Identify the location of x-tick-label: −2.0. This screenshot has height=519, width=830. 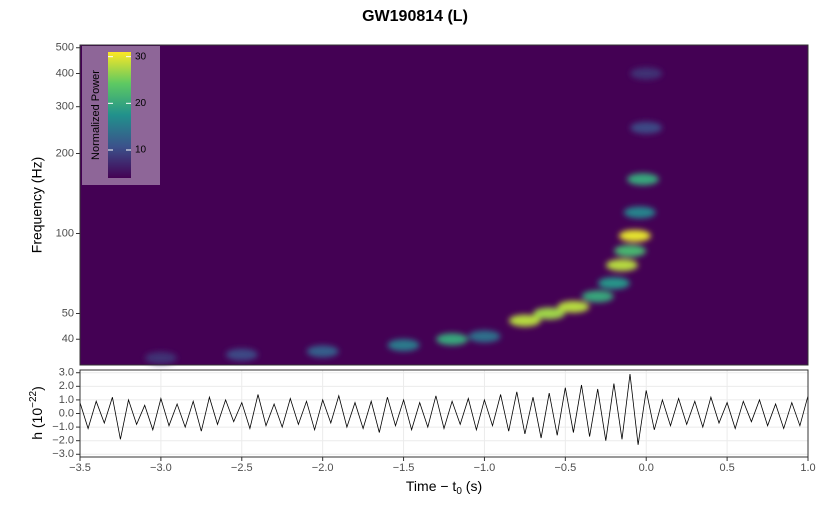
(323, 468).